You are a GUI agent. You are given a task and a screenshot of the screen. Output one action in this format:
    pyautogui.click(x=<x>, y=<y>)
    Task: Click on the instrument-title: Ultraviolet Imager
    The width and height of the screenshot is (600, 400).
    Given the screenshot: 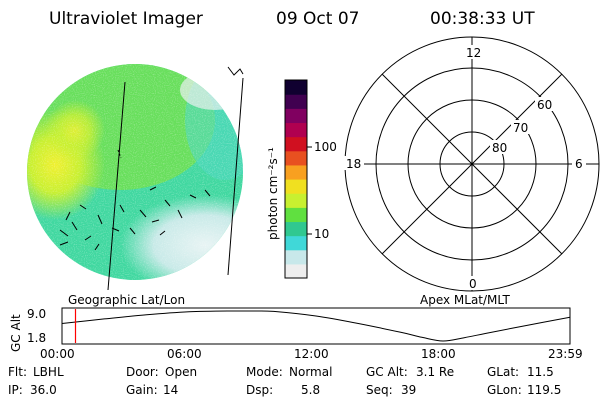 What is the action you would take?
    pyautogui.click(x=126, y=19)
    